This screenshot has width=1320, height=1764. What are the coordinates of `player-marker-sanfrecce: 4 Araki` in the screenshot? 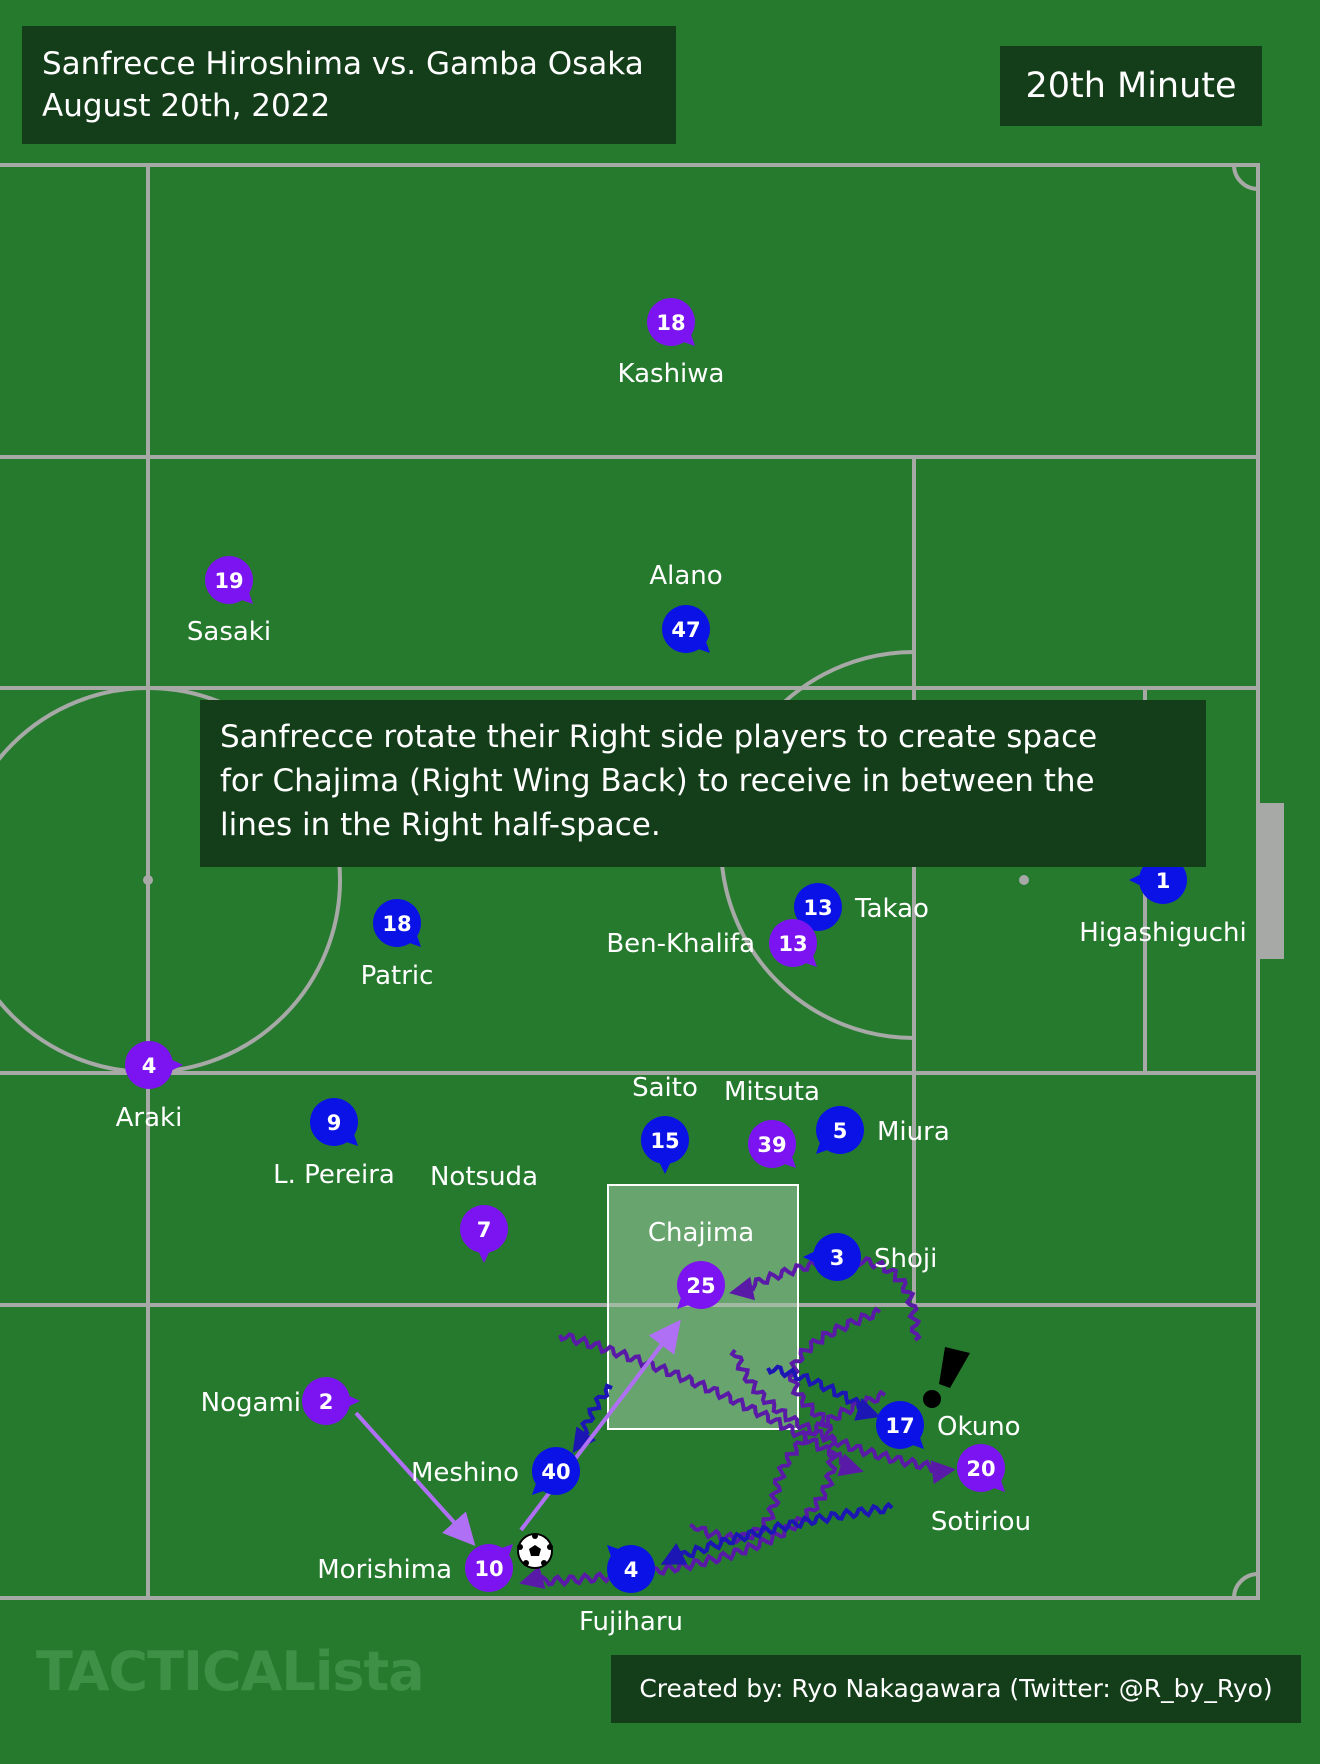 It's located at (149, 1087).